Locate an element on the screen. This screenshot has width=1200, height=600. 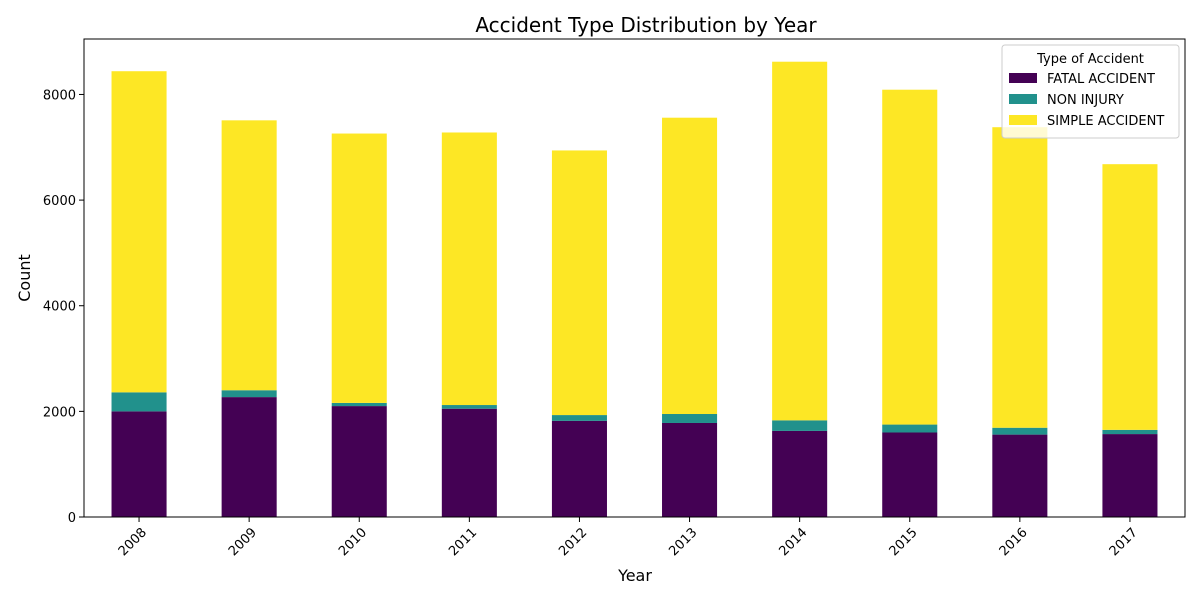
legend-label-simple-accident: SIMPLE ACCIDENT is located at coordinates (1105, 121).